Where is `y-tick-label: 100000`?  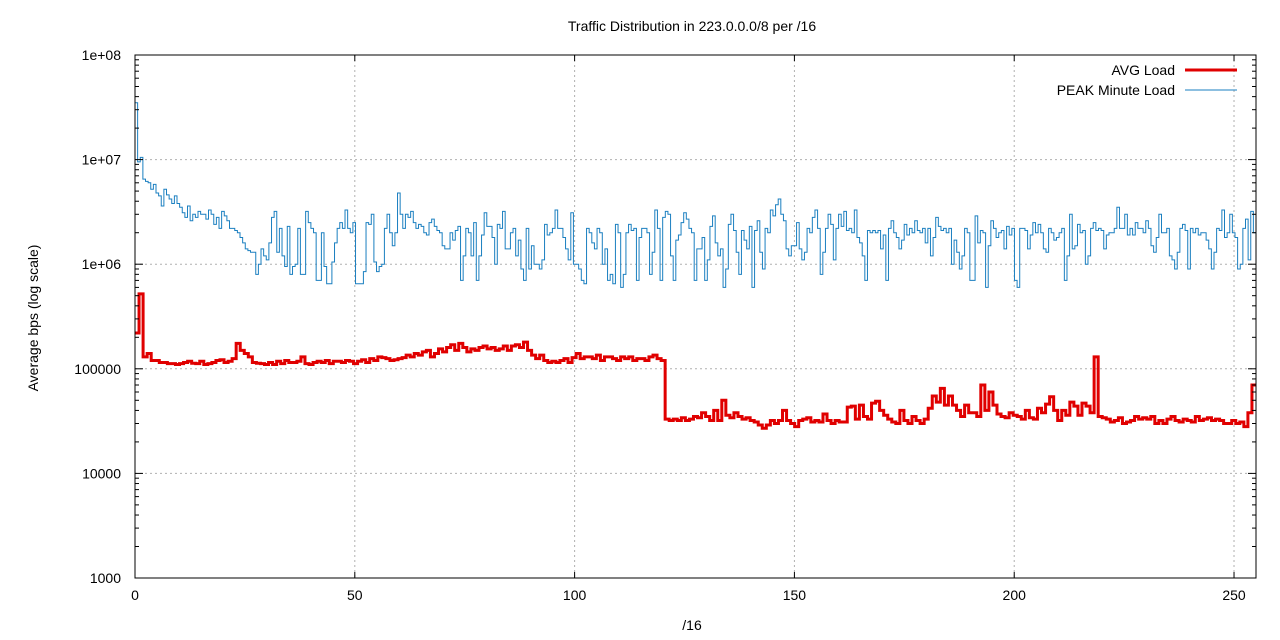 y-tick-label: 100000 is located at coordinates (97, 369).